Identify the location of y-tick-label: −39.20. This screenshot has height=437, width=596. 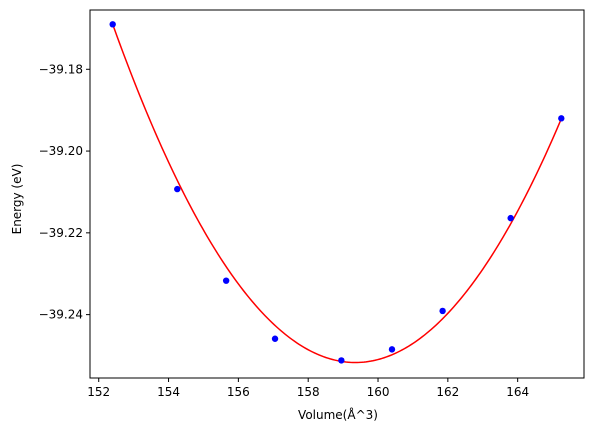
(61, 151).